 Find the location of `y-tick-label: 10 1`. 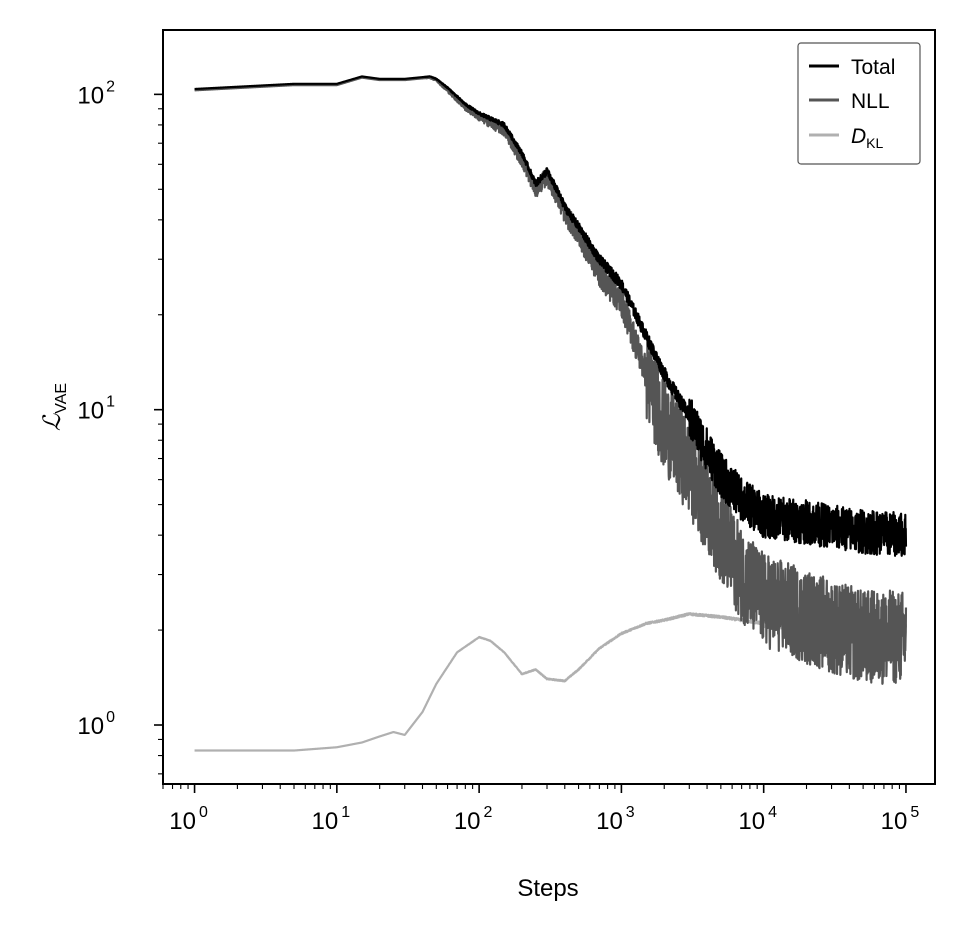

y-tick-label: 10 1 is located at coordinates (96, 409).